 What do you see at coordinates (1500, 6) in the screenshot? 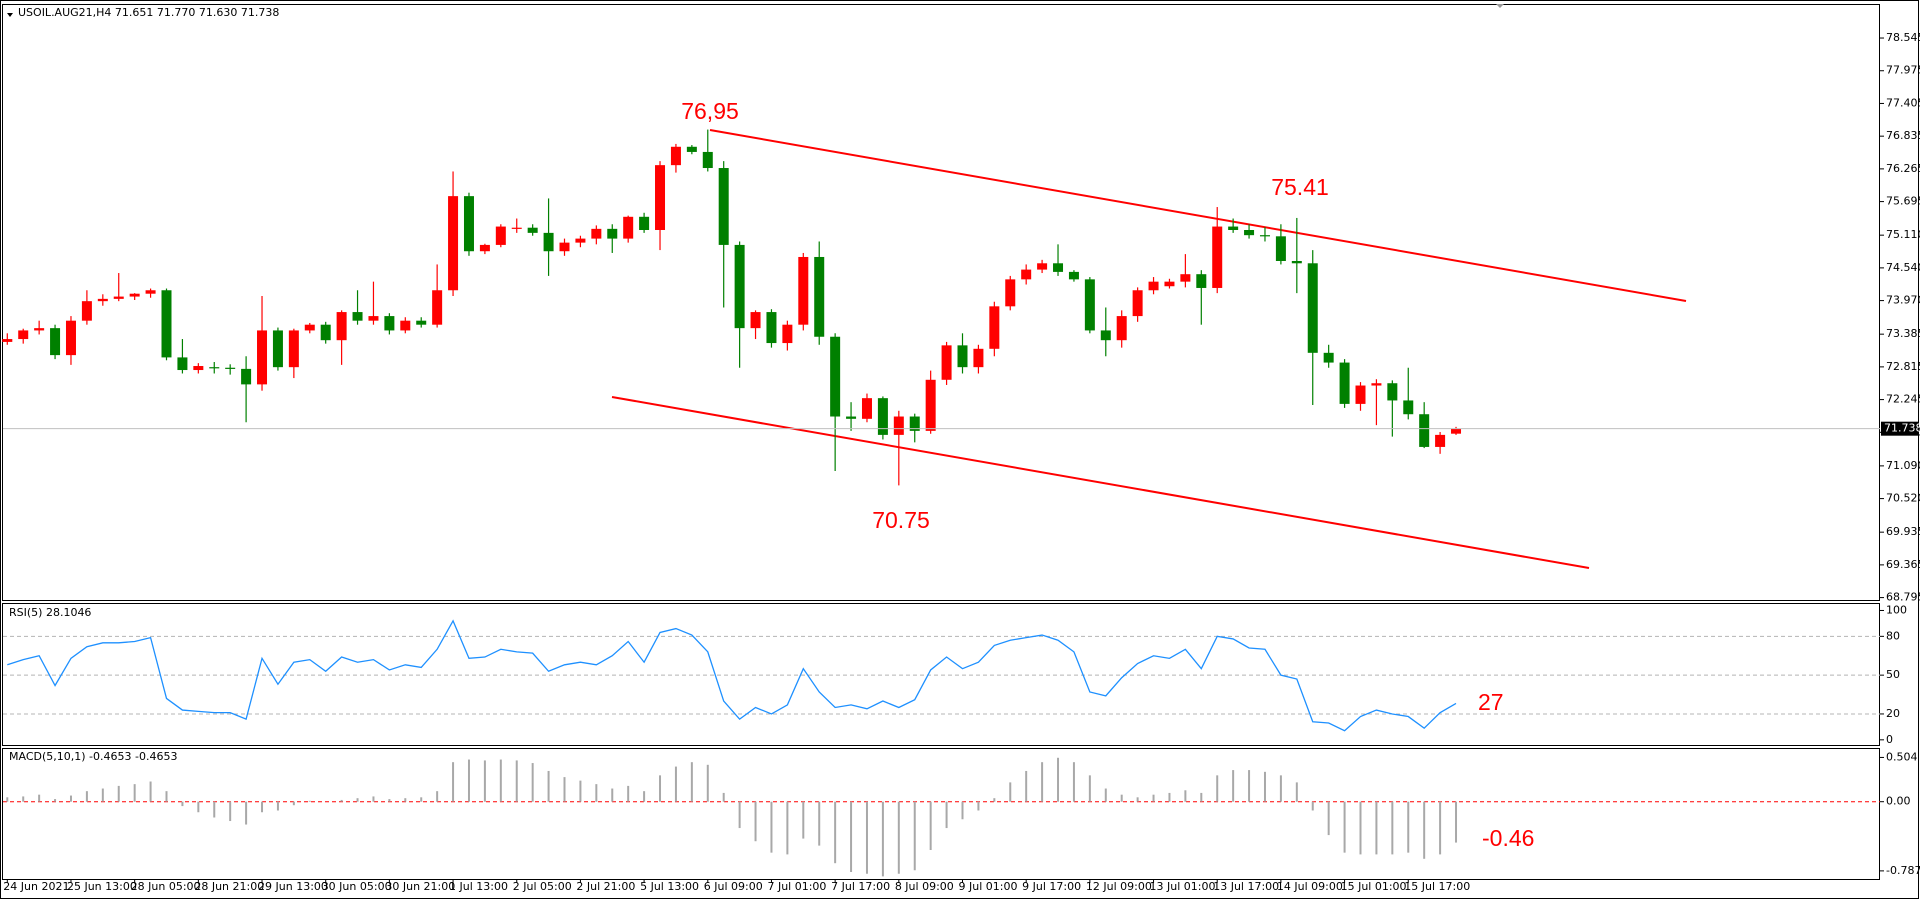
I see `scroll-marker` at bounding box center [1500, 6].